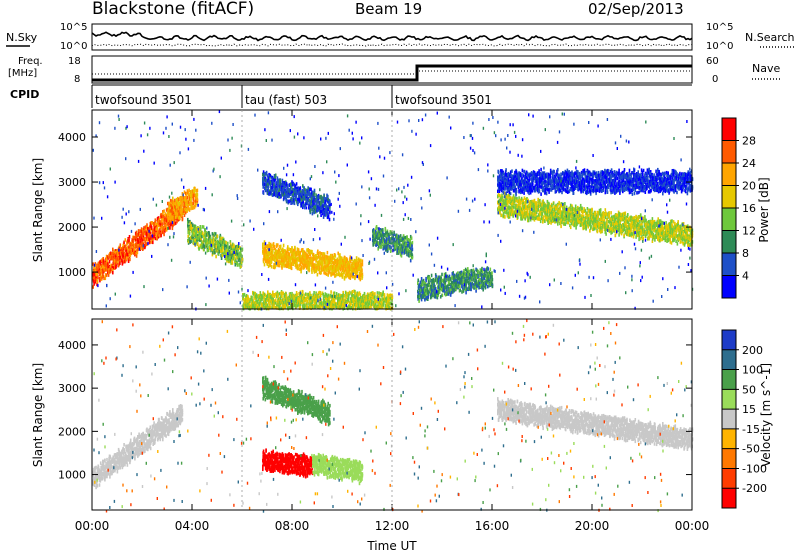 The height and width of the screenshot is (554, 800). Describe the element at coordinates (77, 79) in the screenshot. I see `freq-left-tick-low: 8` at that location.